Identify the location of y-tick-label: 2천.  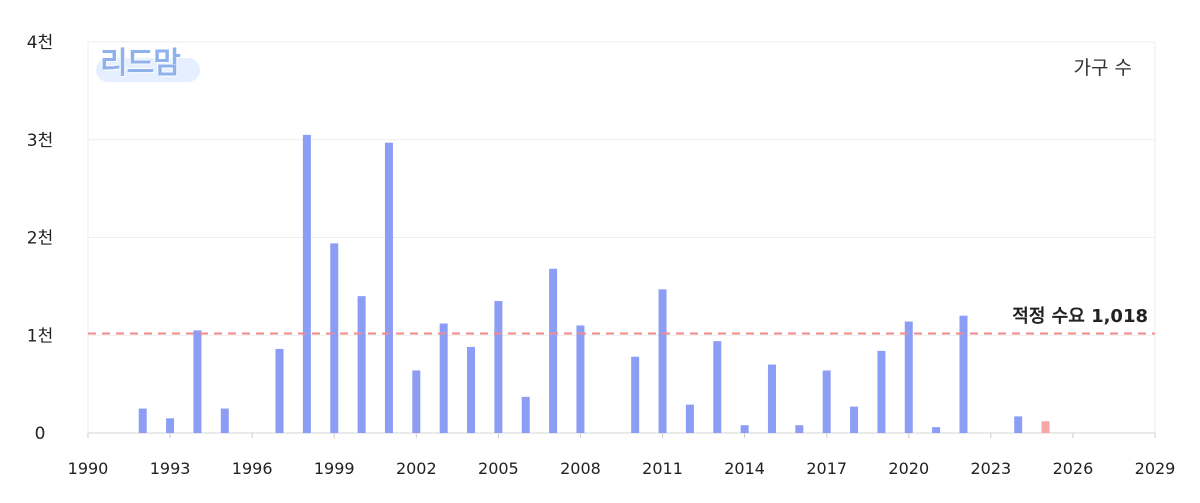
(40, 239).